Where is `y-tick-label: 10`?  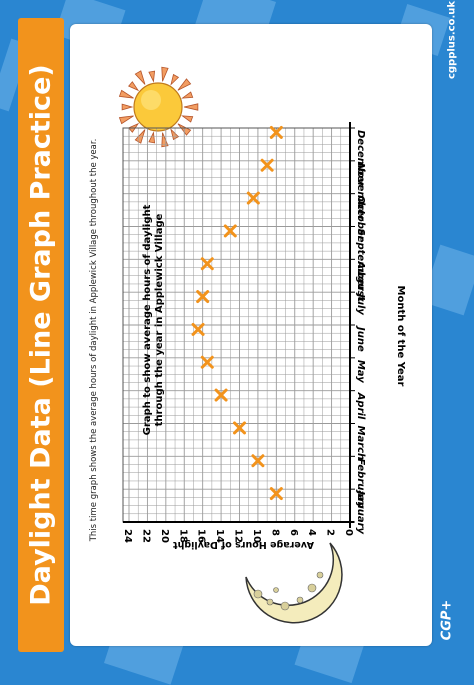 y-tick-label: 10 is located at coordinates (256, 536).